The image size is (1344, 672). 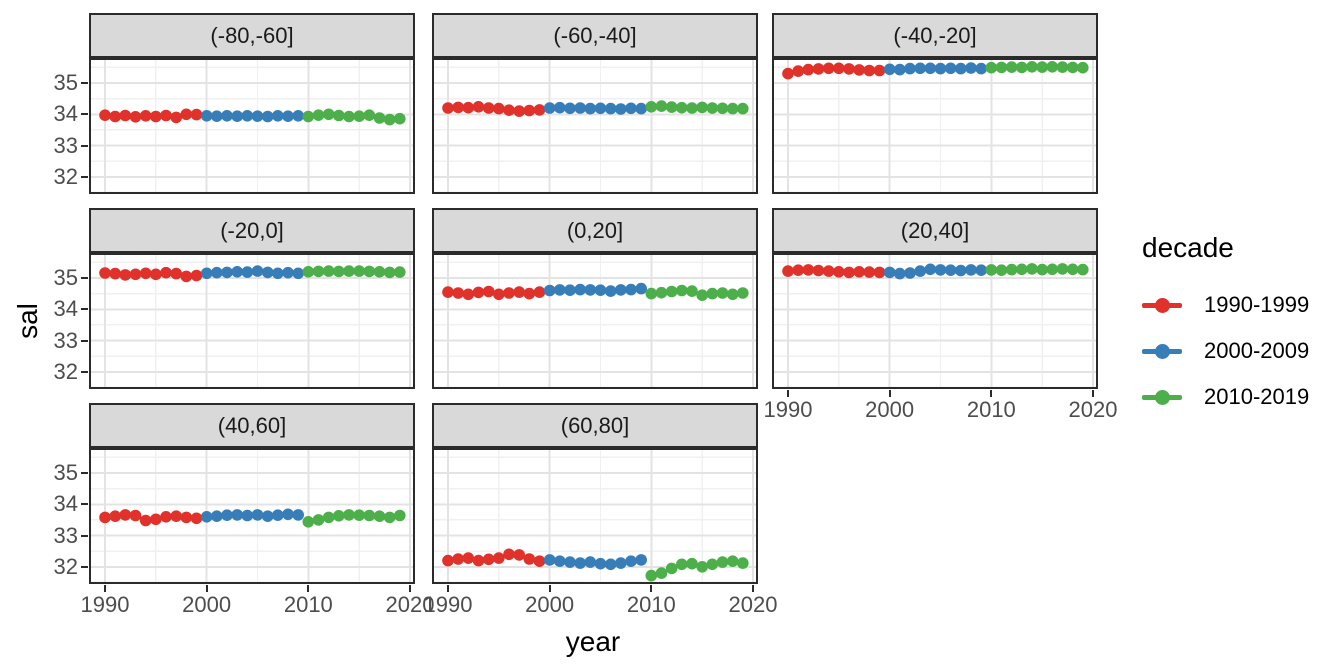 What do you see at coordinates (788, 409) in the screenshot?
I see `x-tick-label: 1990` at bounding box center [788, 409].